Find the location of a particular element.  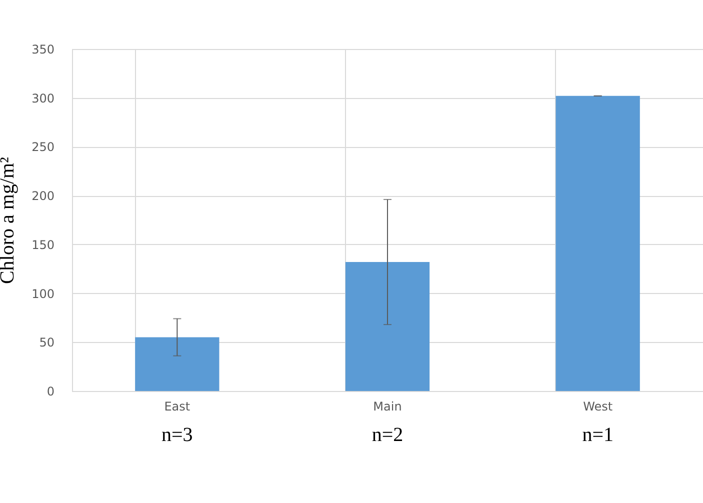

y-tick-label: 100 is located at coordinates (43, 293).